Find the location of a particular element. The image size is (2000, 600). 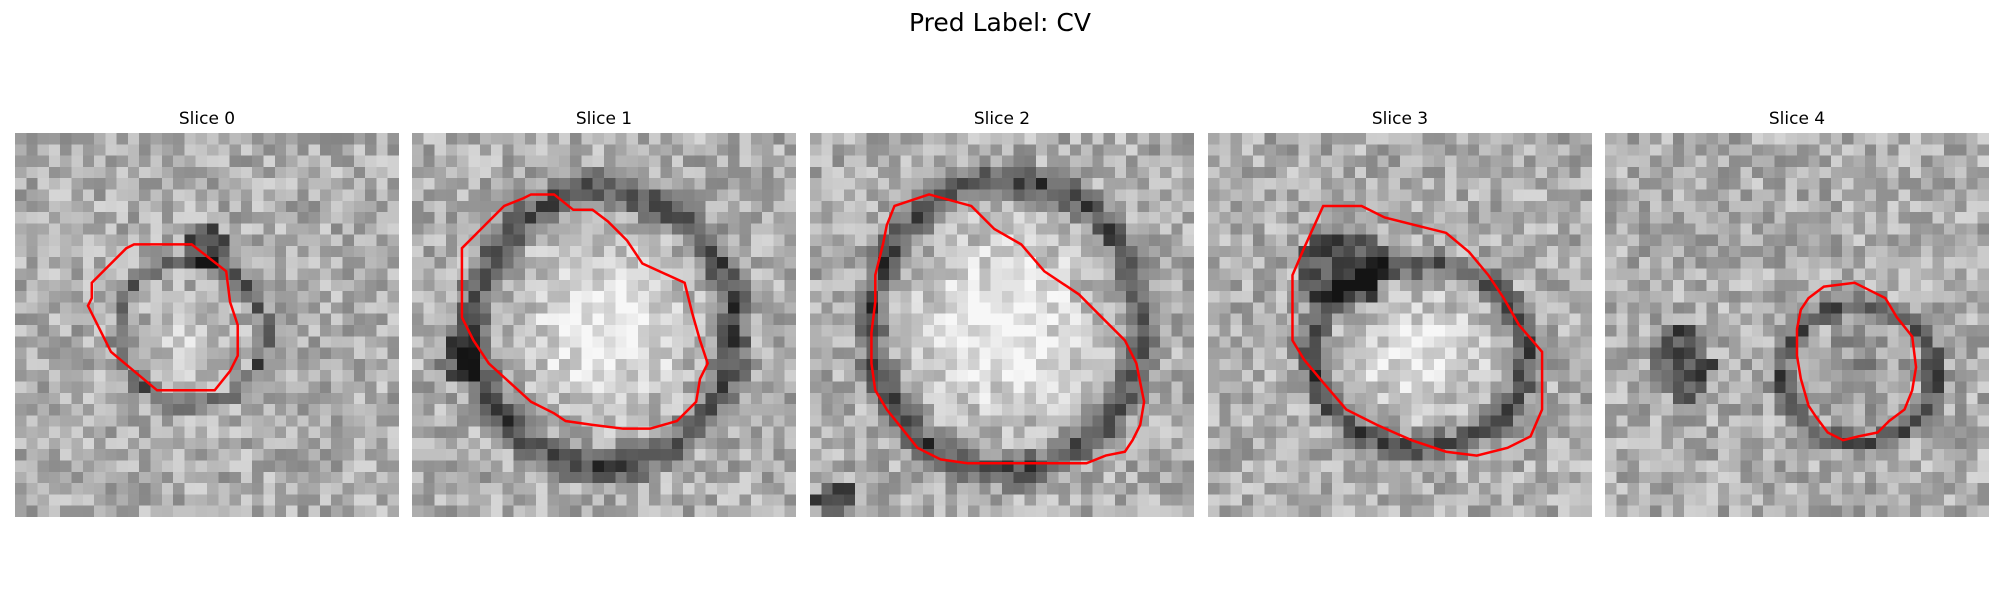

slice-panel: Slice 1 is located at coordinates (604, 312).